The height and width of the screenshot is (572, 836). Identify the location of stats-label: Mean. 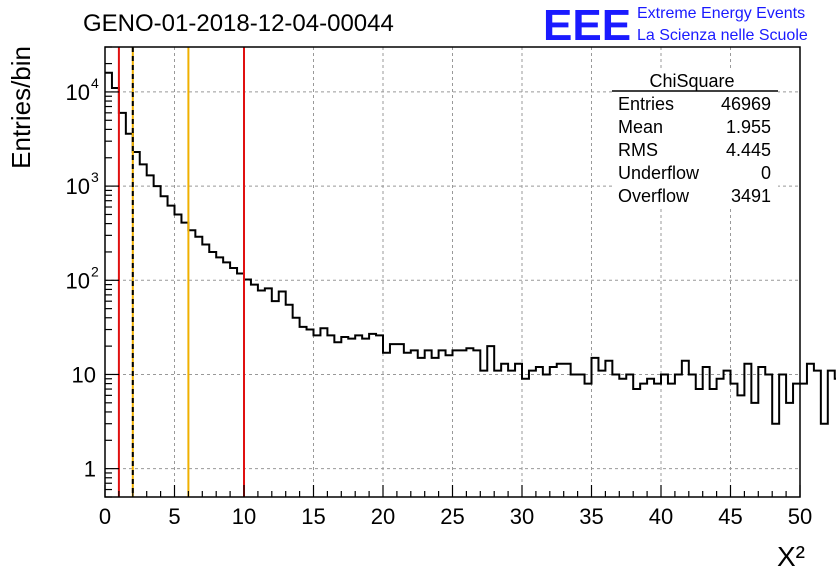
(640, 127).